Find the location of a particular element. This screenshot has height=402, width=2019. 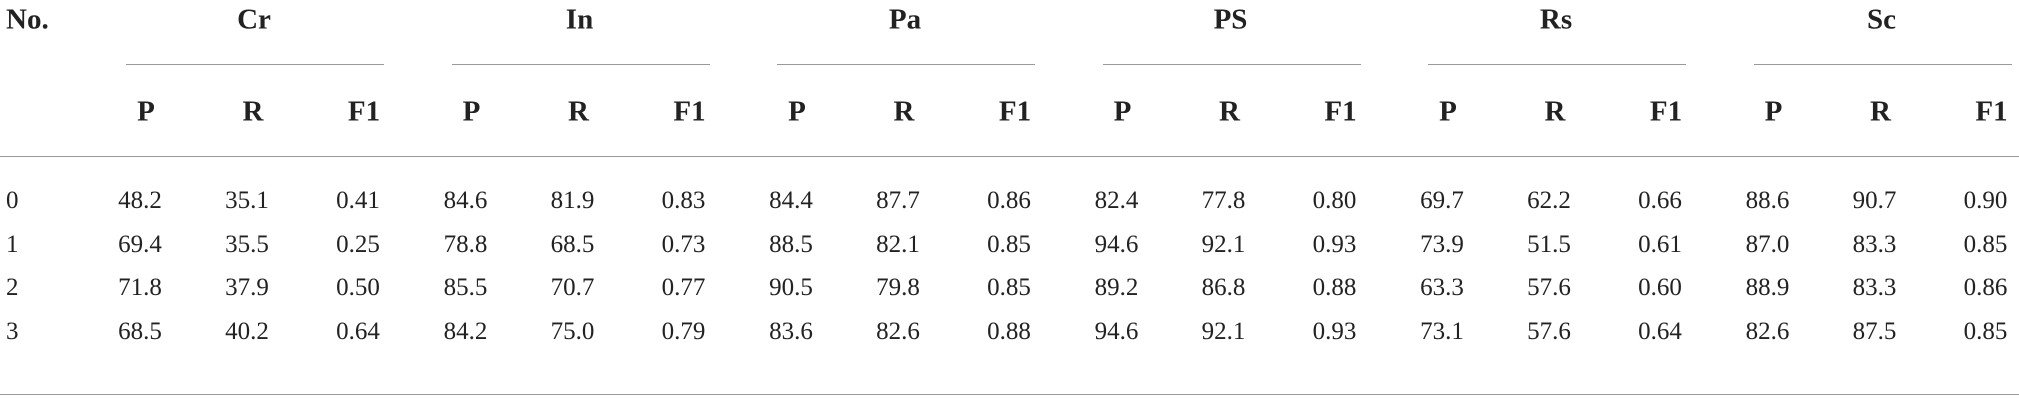

cell: 77.8 is located at coordinates (1223, 200).